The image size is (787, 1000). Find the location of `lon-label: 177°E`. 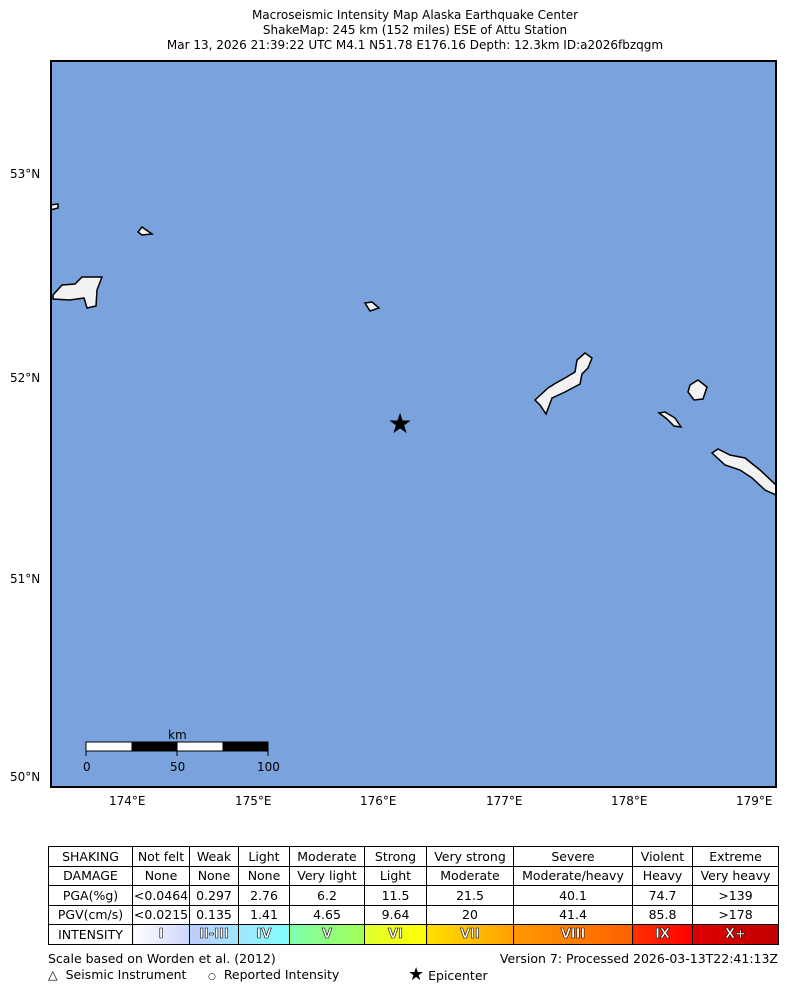

lon-label: 177°E is located at coordinates (504, 801).